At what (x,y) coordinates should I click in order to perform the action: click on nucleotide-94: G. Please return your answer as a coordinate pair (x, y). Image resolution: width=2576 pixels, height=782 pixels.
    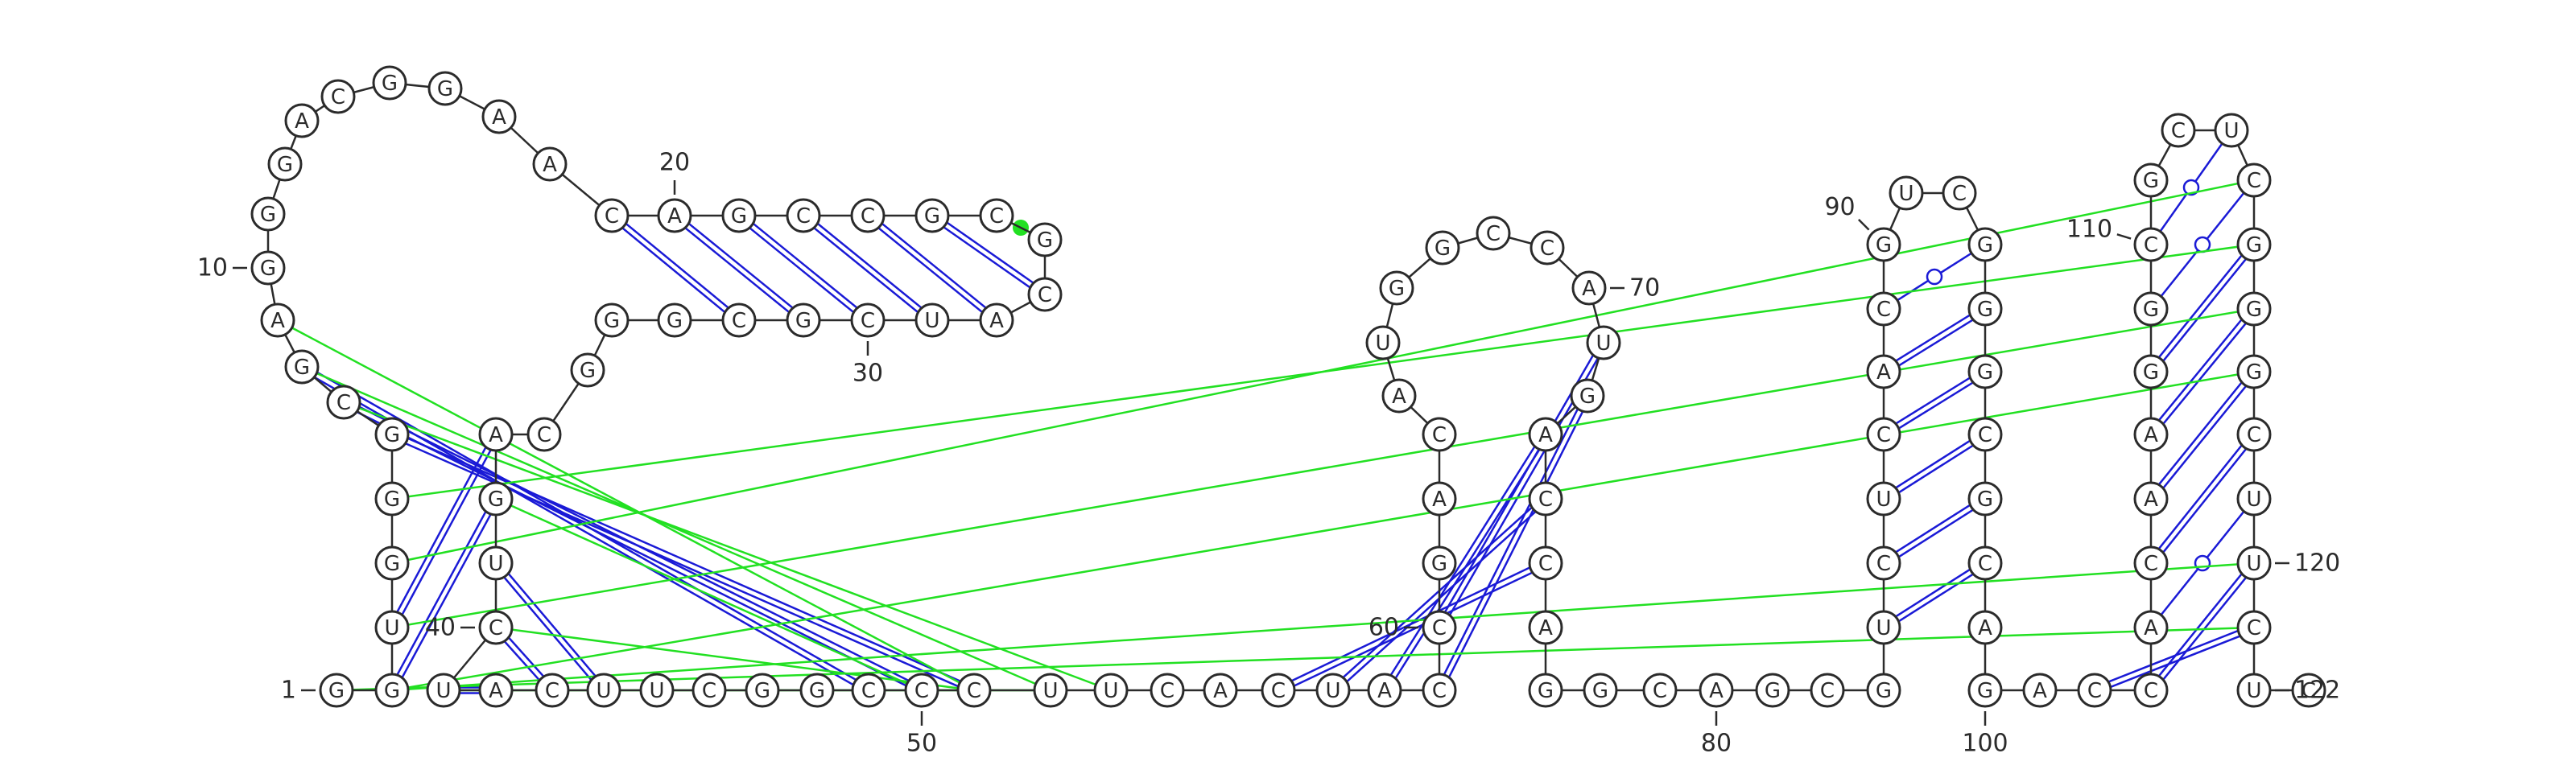
    Looking at the image, I should click on (1985, 309).